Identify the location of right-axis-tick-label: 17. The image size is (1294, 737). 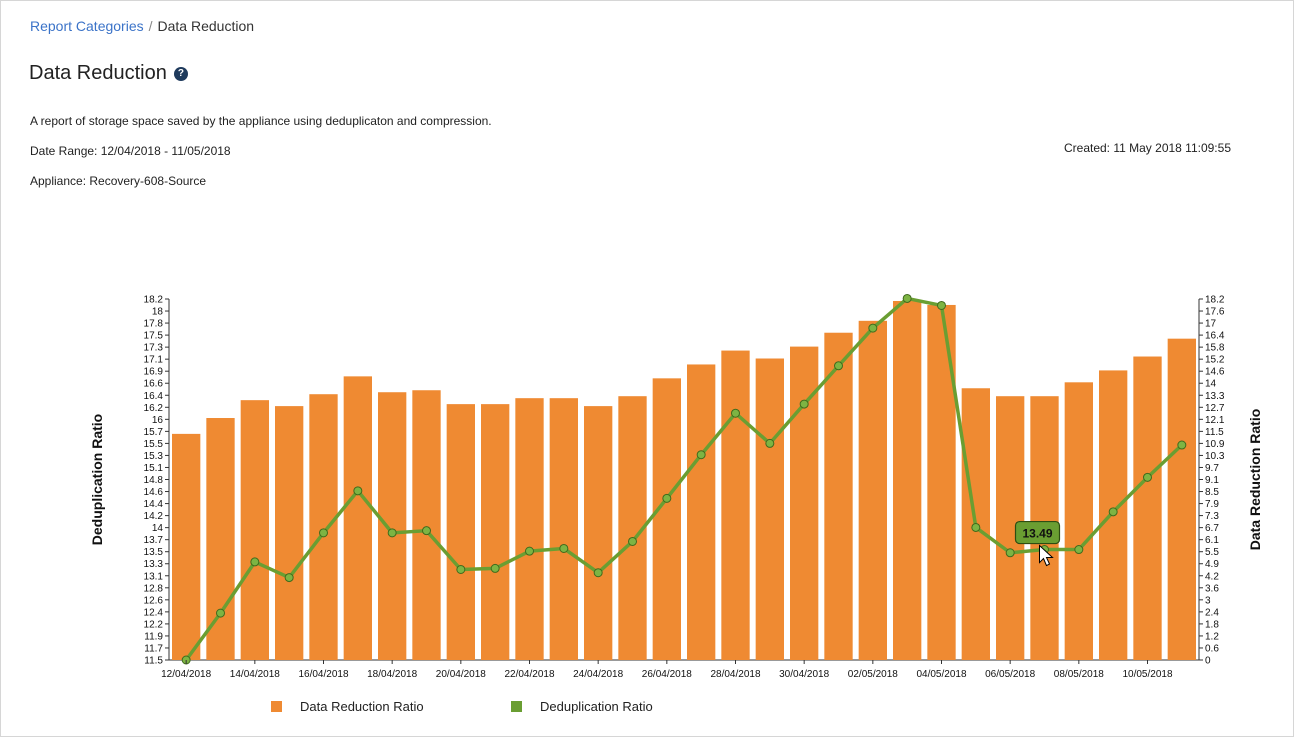
(1211, 324).